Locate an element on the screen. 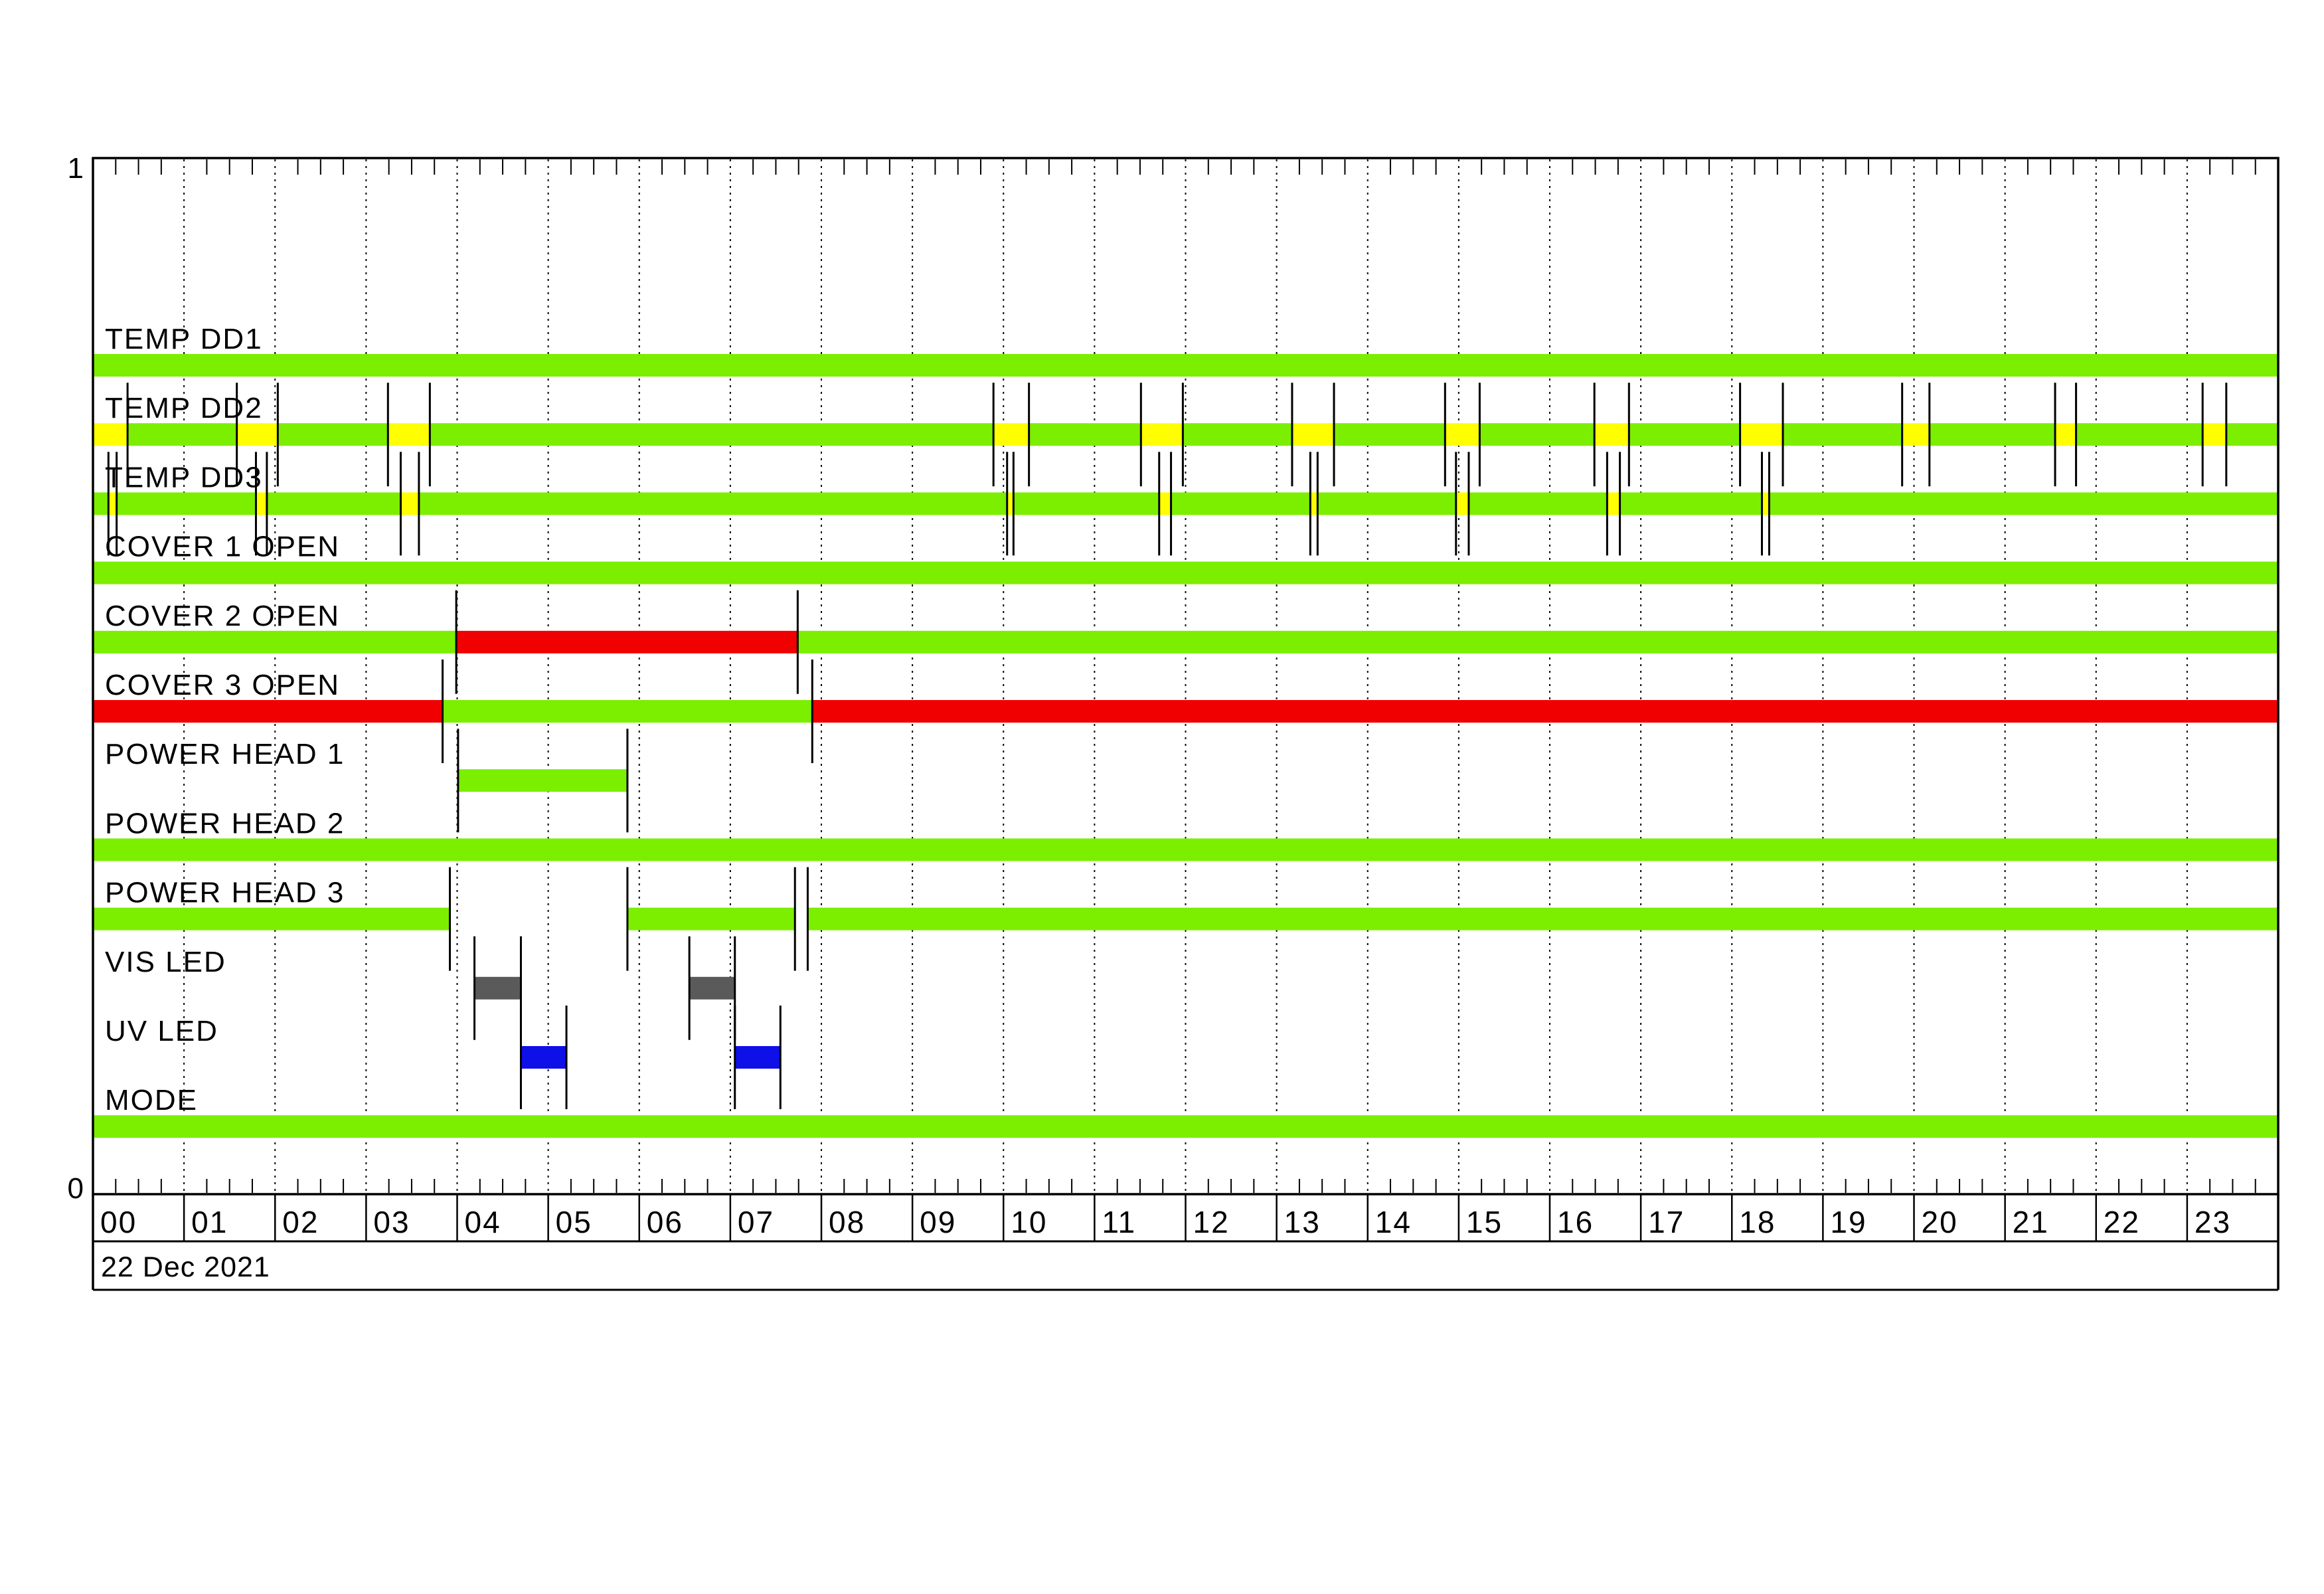 Image resolution: width=2324 pixels, height=1594 pixels. hour-label: 09 is located at coordinates (938, 1222).